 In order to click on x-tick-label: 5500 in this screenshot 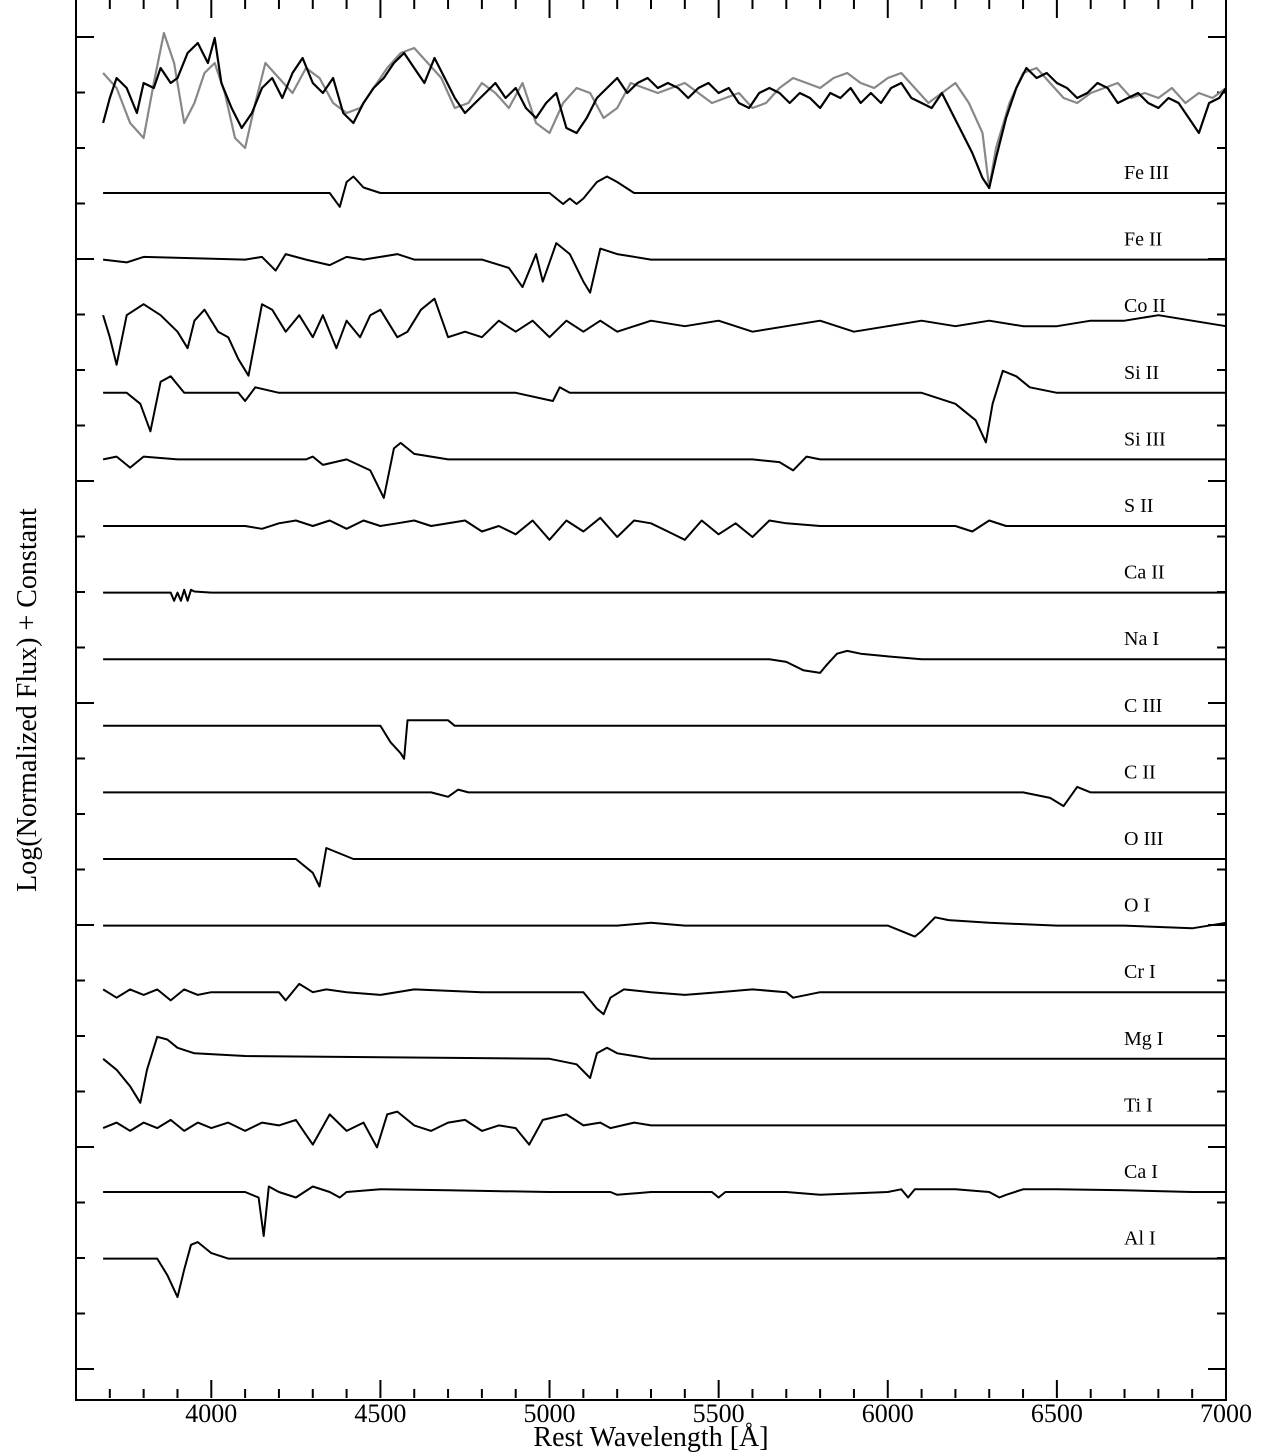, I will do `click(719, 1413)`.